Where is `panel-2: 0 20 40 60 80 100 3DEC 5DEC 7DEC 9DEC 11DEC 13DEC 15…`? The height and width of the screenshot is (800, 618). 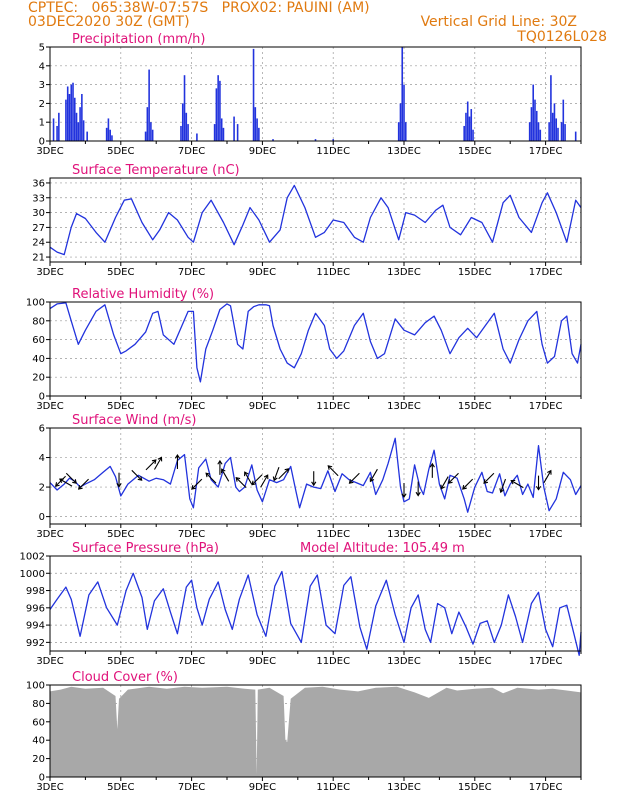 panel-2: 0 20 40 60 80 100 3DEC 5DEC 7DEC 9DEC 11DEC 13DEC 15… is located at coordinates (304, 349).